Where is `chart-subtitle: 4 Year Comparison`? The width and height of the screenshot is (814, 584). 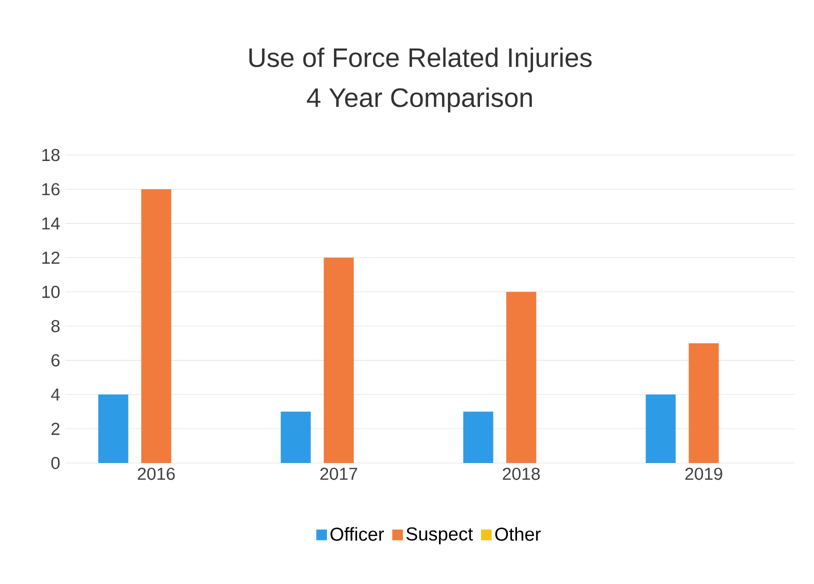
chart-subtitle: 4 Year Comparison is located at coordinates (419, 100).